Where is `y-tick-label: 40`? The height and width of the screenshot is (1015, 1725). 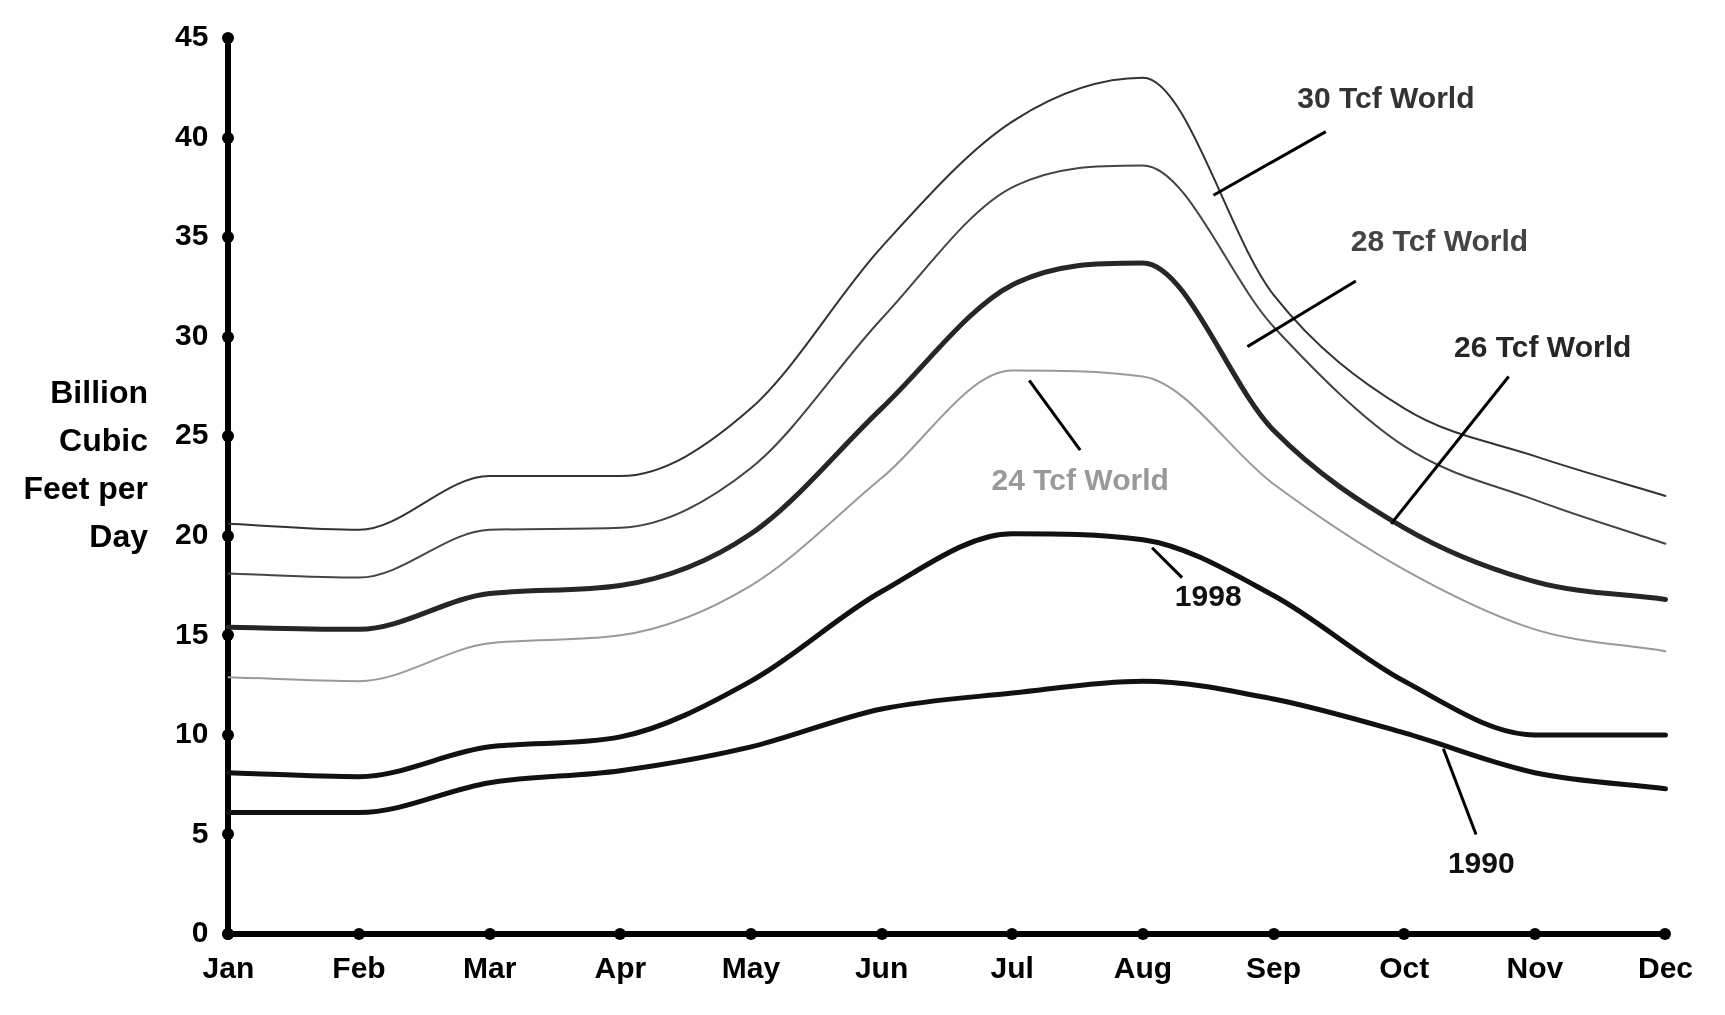 y-tick-label: 40 is located at coordinates (191, 135).